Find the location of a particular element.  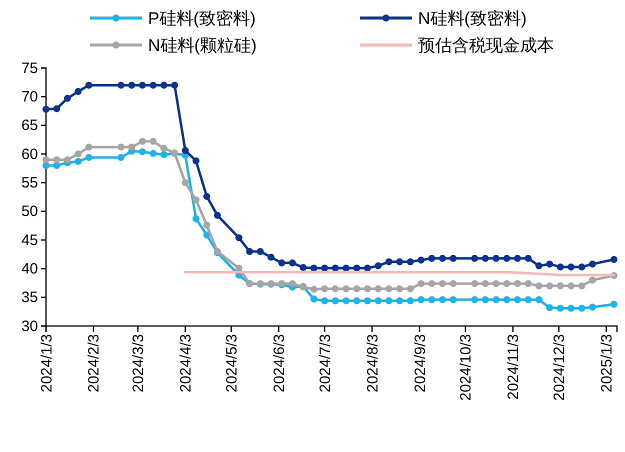

legend-label: N硅料(颗粒硅) is located at coordinates (202, 45).